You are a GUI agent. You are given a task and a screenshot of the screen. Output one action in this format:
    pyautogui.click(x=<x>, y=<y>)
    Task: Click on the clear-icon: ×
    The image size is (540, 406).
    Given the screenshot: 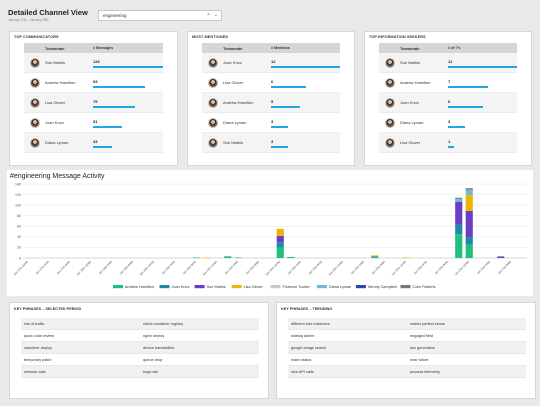 What is the action you would take?
    pyautogui.click(x=208, y=15)
    